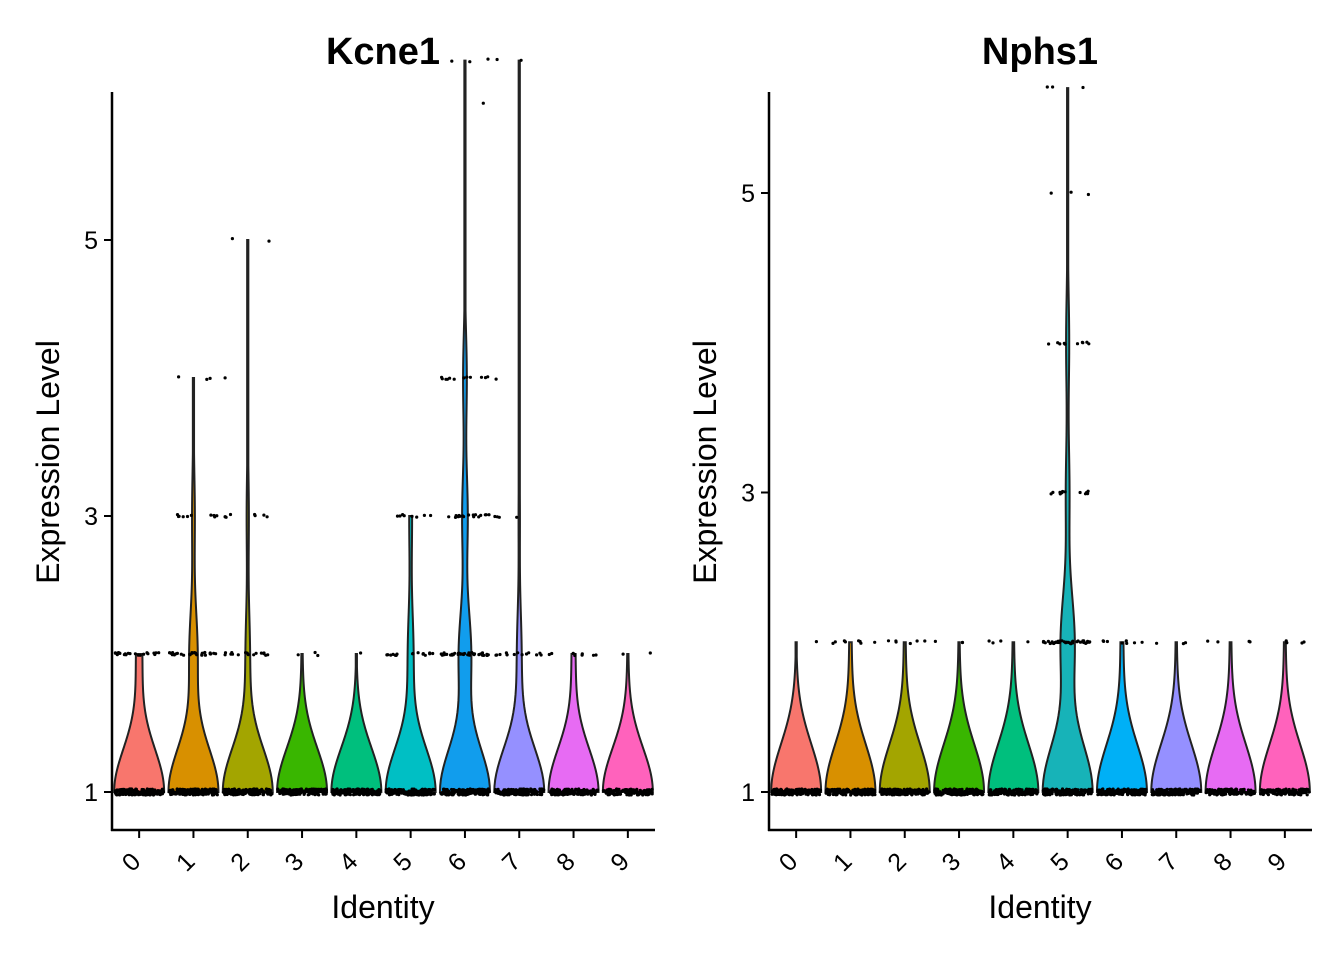  Describe the element at coordinates (1006, 862) in the screenshot. I see `x-tick-label: 4` at that location.